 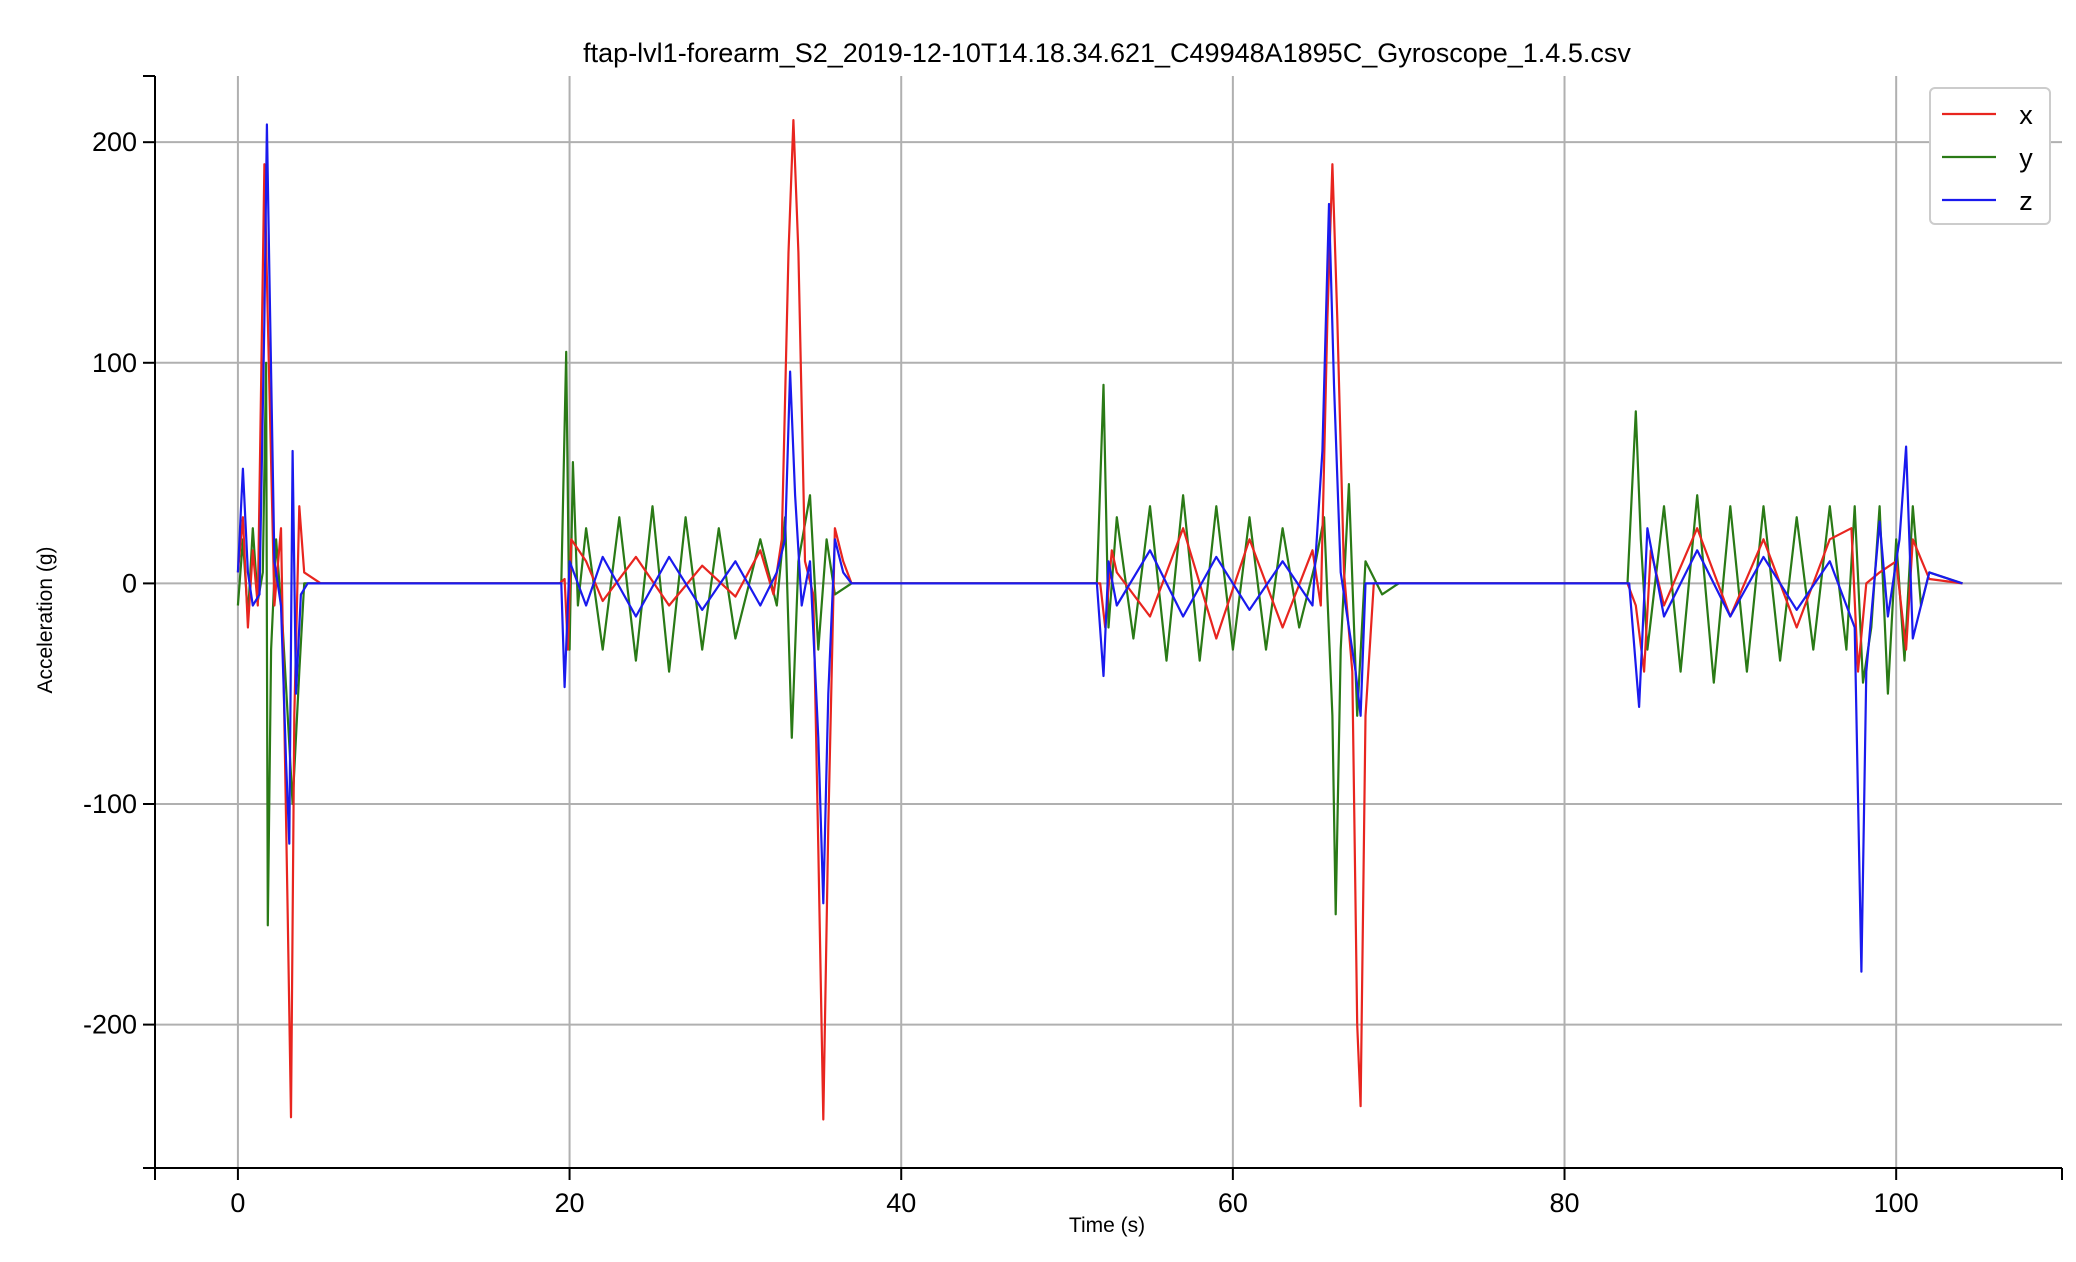 What do you see at coordinates (114, 363) in the screenshot?
I see `y-tick-label: 100` at bounding box center [114, 363].